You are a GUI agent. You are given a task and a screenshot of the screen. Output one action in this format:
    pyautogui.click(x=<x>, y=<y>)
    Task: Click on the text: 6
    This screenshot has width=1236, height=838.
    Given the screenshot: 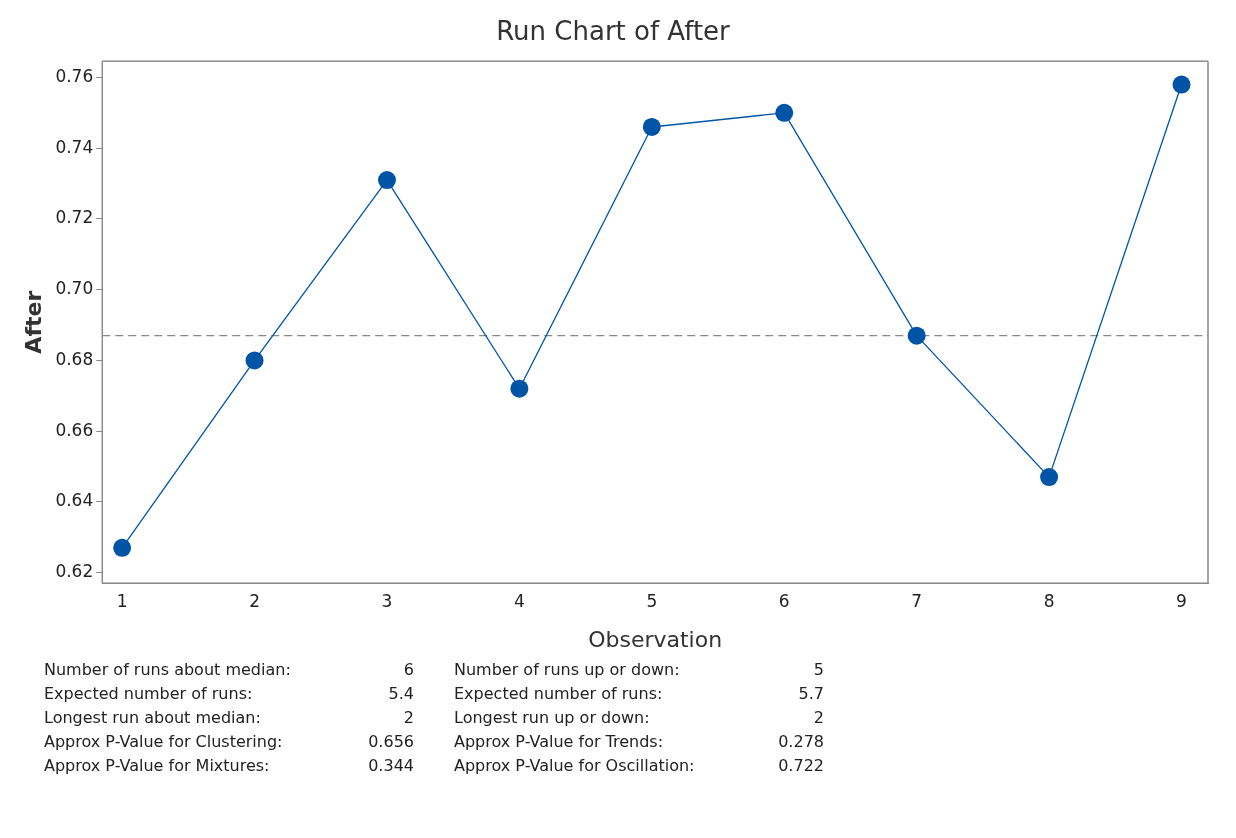 What is the action you would take?
    pyautogui.click(x=408, y=670)
    